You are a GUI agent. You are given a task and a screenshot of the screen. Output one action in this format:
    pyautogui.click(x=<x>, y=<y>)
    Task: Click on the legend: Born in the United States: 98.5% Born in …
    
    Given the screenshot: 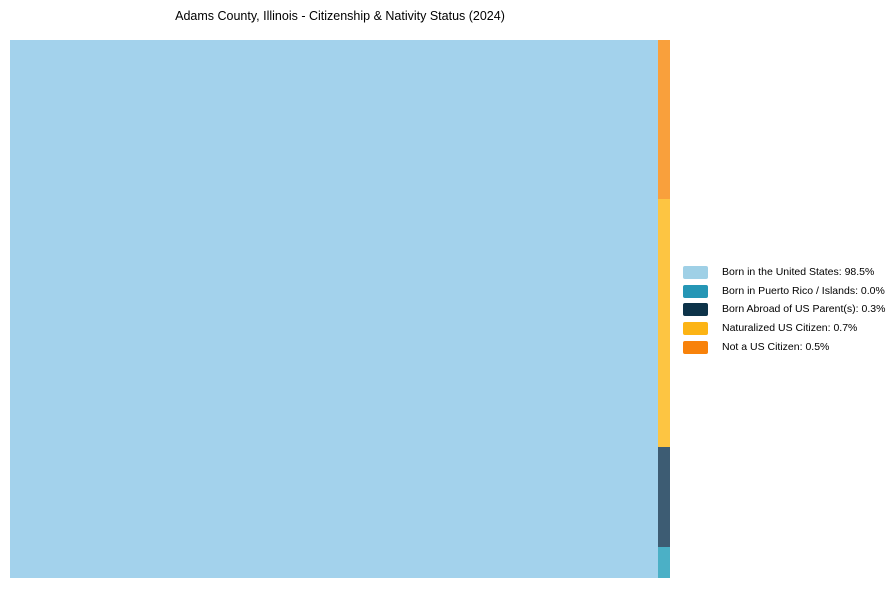 What is the action you would take?
    pyautogui.click(x=784, y=310)
    